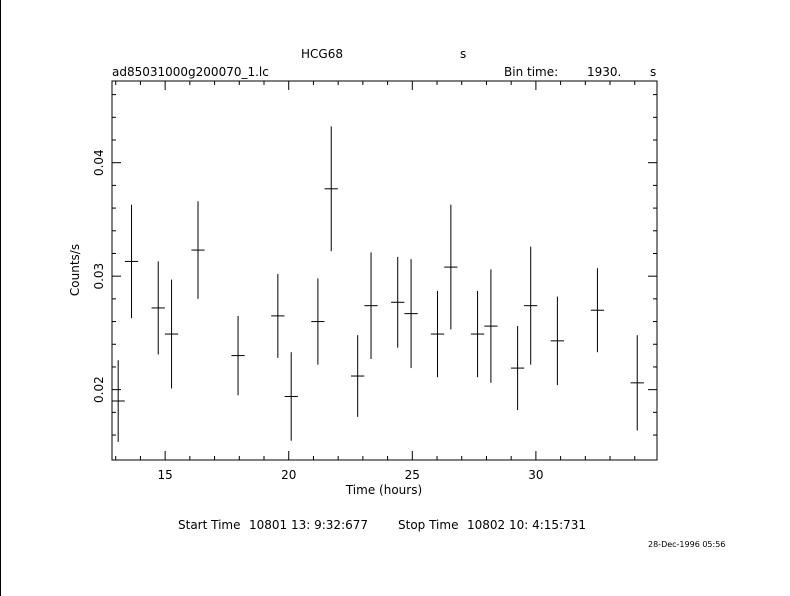 This screenshot has height=596, width=790. I want to click on chart-title: HCG68, so click(322, 54).